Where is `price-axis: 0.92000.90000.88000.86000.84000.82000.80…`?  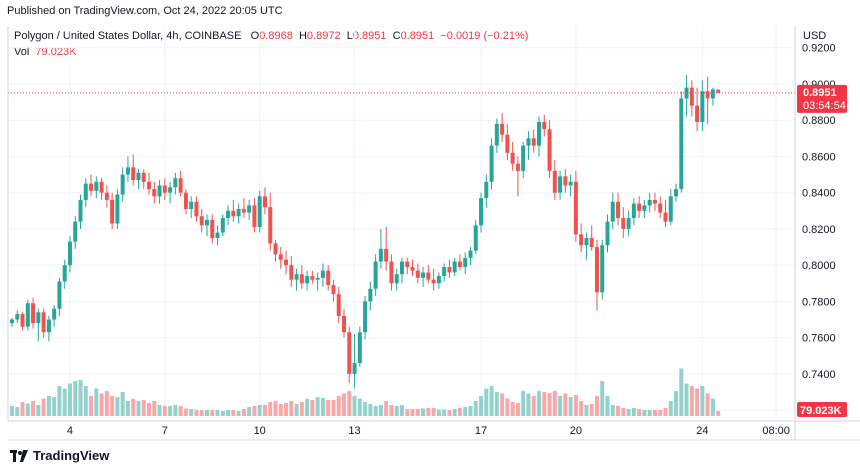 price-axis: 0.92000.90000.88000.86000.84000.82000.80… is located at coordinates (819, 230).